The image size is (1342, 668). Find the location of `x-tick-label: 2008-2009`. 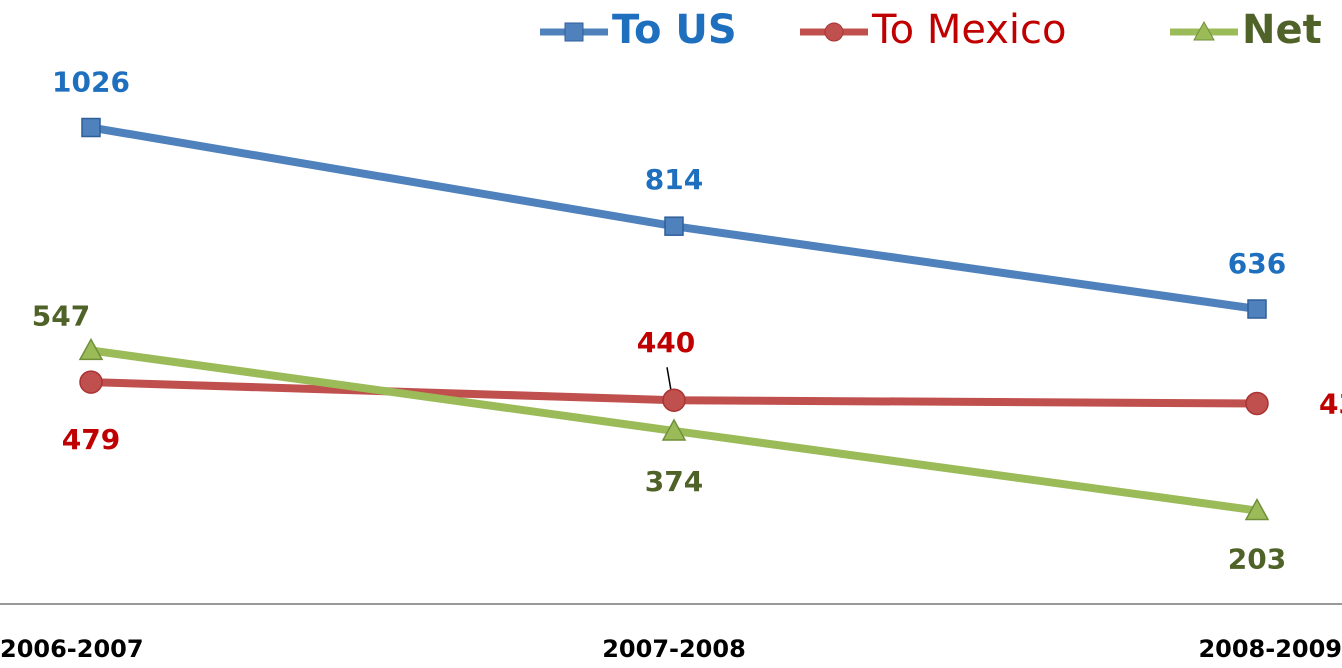

x-tick-label: 2008-2009 is located at coordinates (1270, 649).